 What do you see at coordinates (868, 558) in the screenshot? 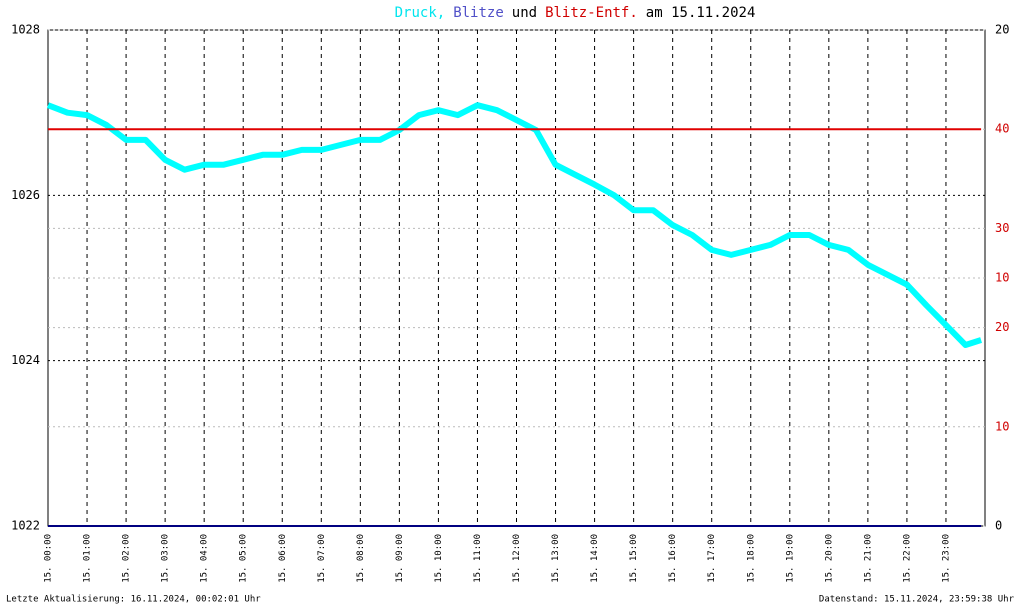
I see `x-tick-label: 15. 21:00` at bounding box center [868, 558].